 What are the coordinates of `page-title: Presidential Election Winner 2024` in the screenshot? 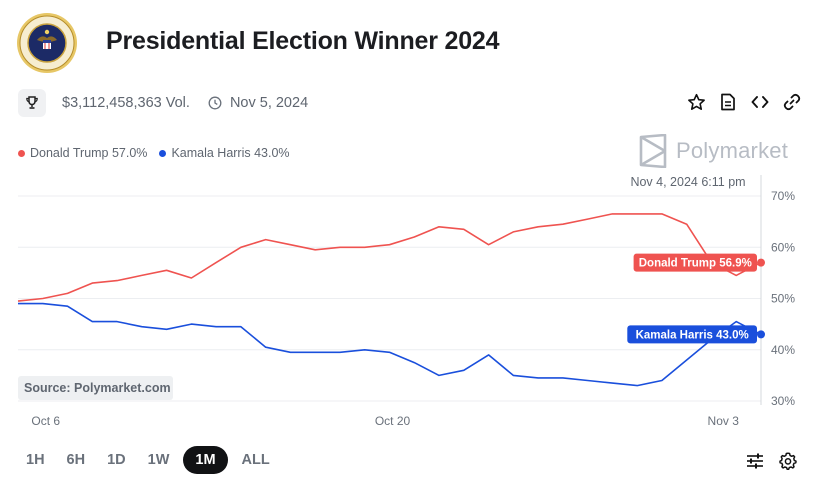 It's located at (303, 41).